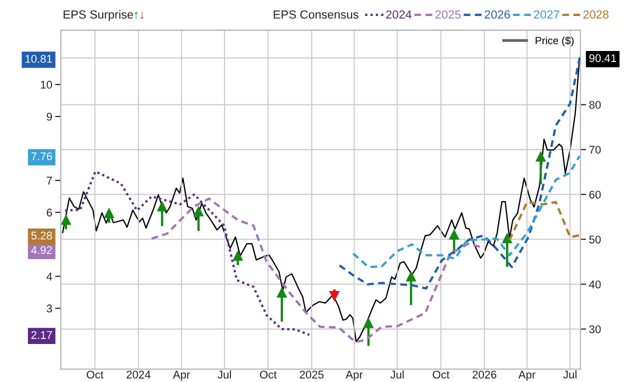 The height and width of the screenshot is (382, 640). Describe the element at coordinates (484, 374) in the screenshot. I see `x-tick-label: 2026` at that location.